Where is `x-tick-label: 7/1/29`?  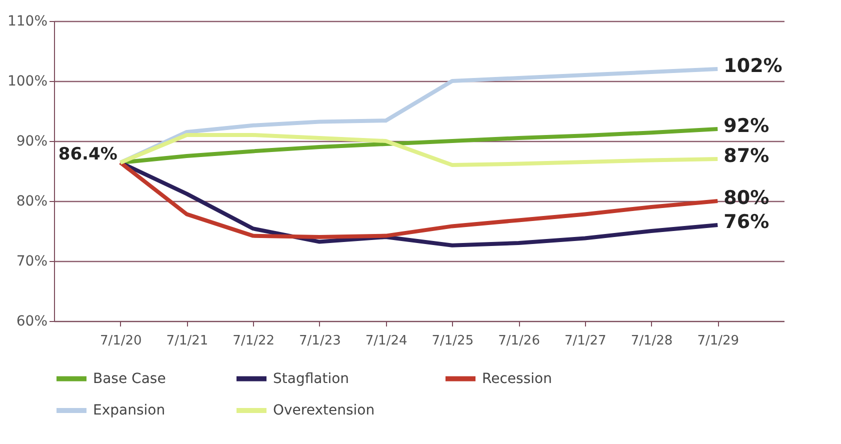 x-tick-label: 7/1/29 is located at coordinates (718, 341).